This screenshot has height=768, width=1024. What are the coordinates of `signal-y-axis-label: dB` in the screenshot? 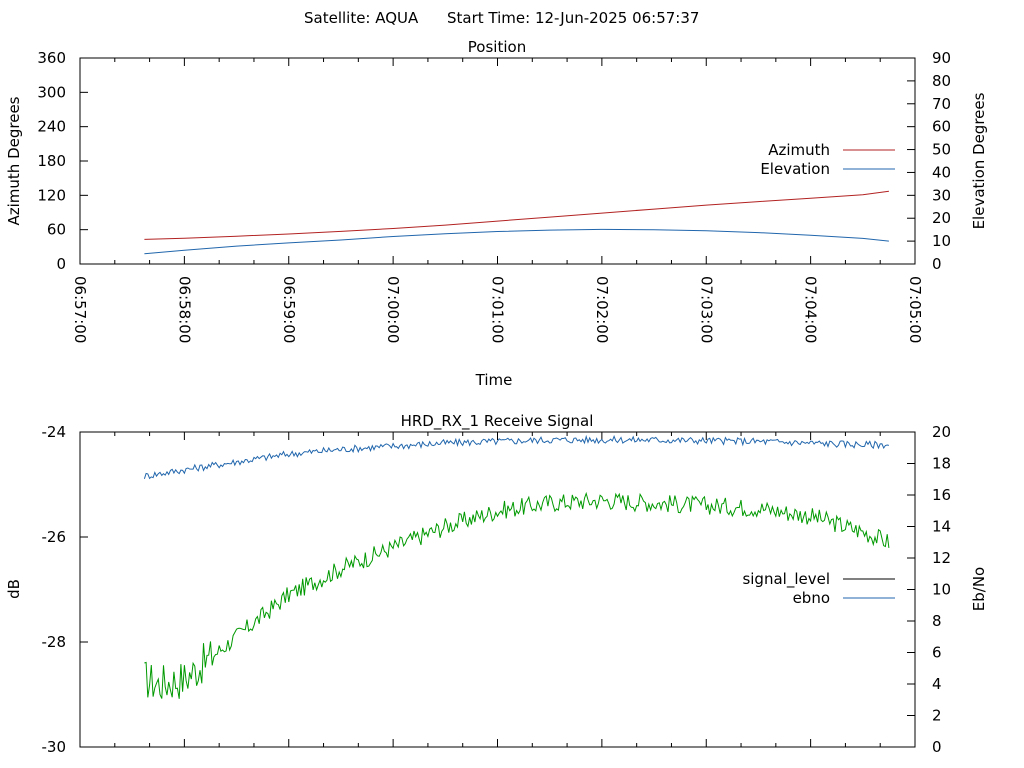 It's located at (14, 589).